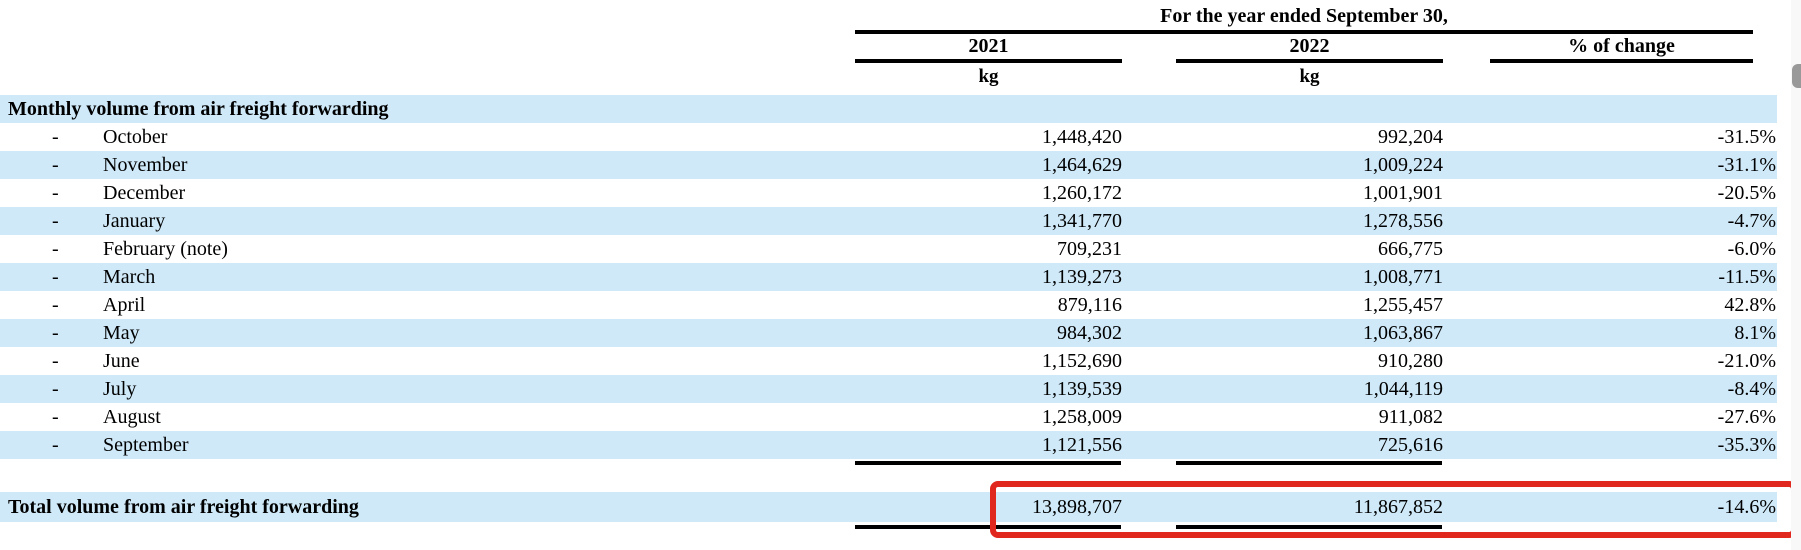 The height and width of the screenshot is (550, 1801). What do you see at coordinates (1746, 361) in the screenshot?
I see `row-change-value: -21.0%` at bounding box center [1746, 361].